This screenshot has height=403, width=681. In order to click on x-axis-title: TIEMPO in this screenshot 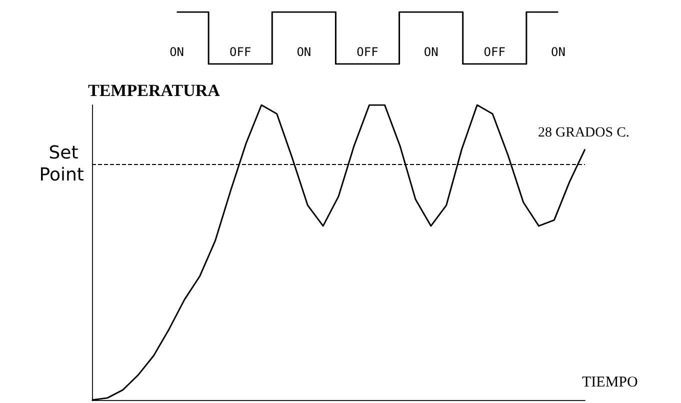, I will do `click(610, 382)`.